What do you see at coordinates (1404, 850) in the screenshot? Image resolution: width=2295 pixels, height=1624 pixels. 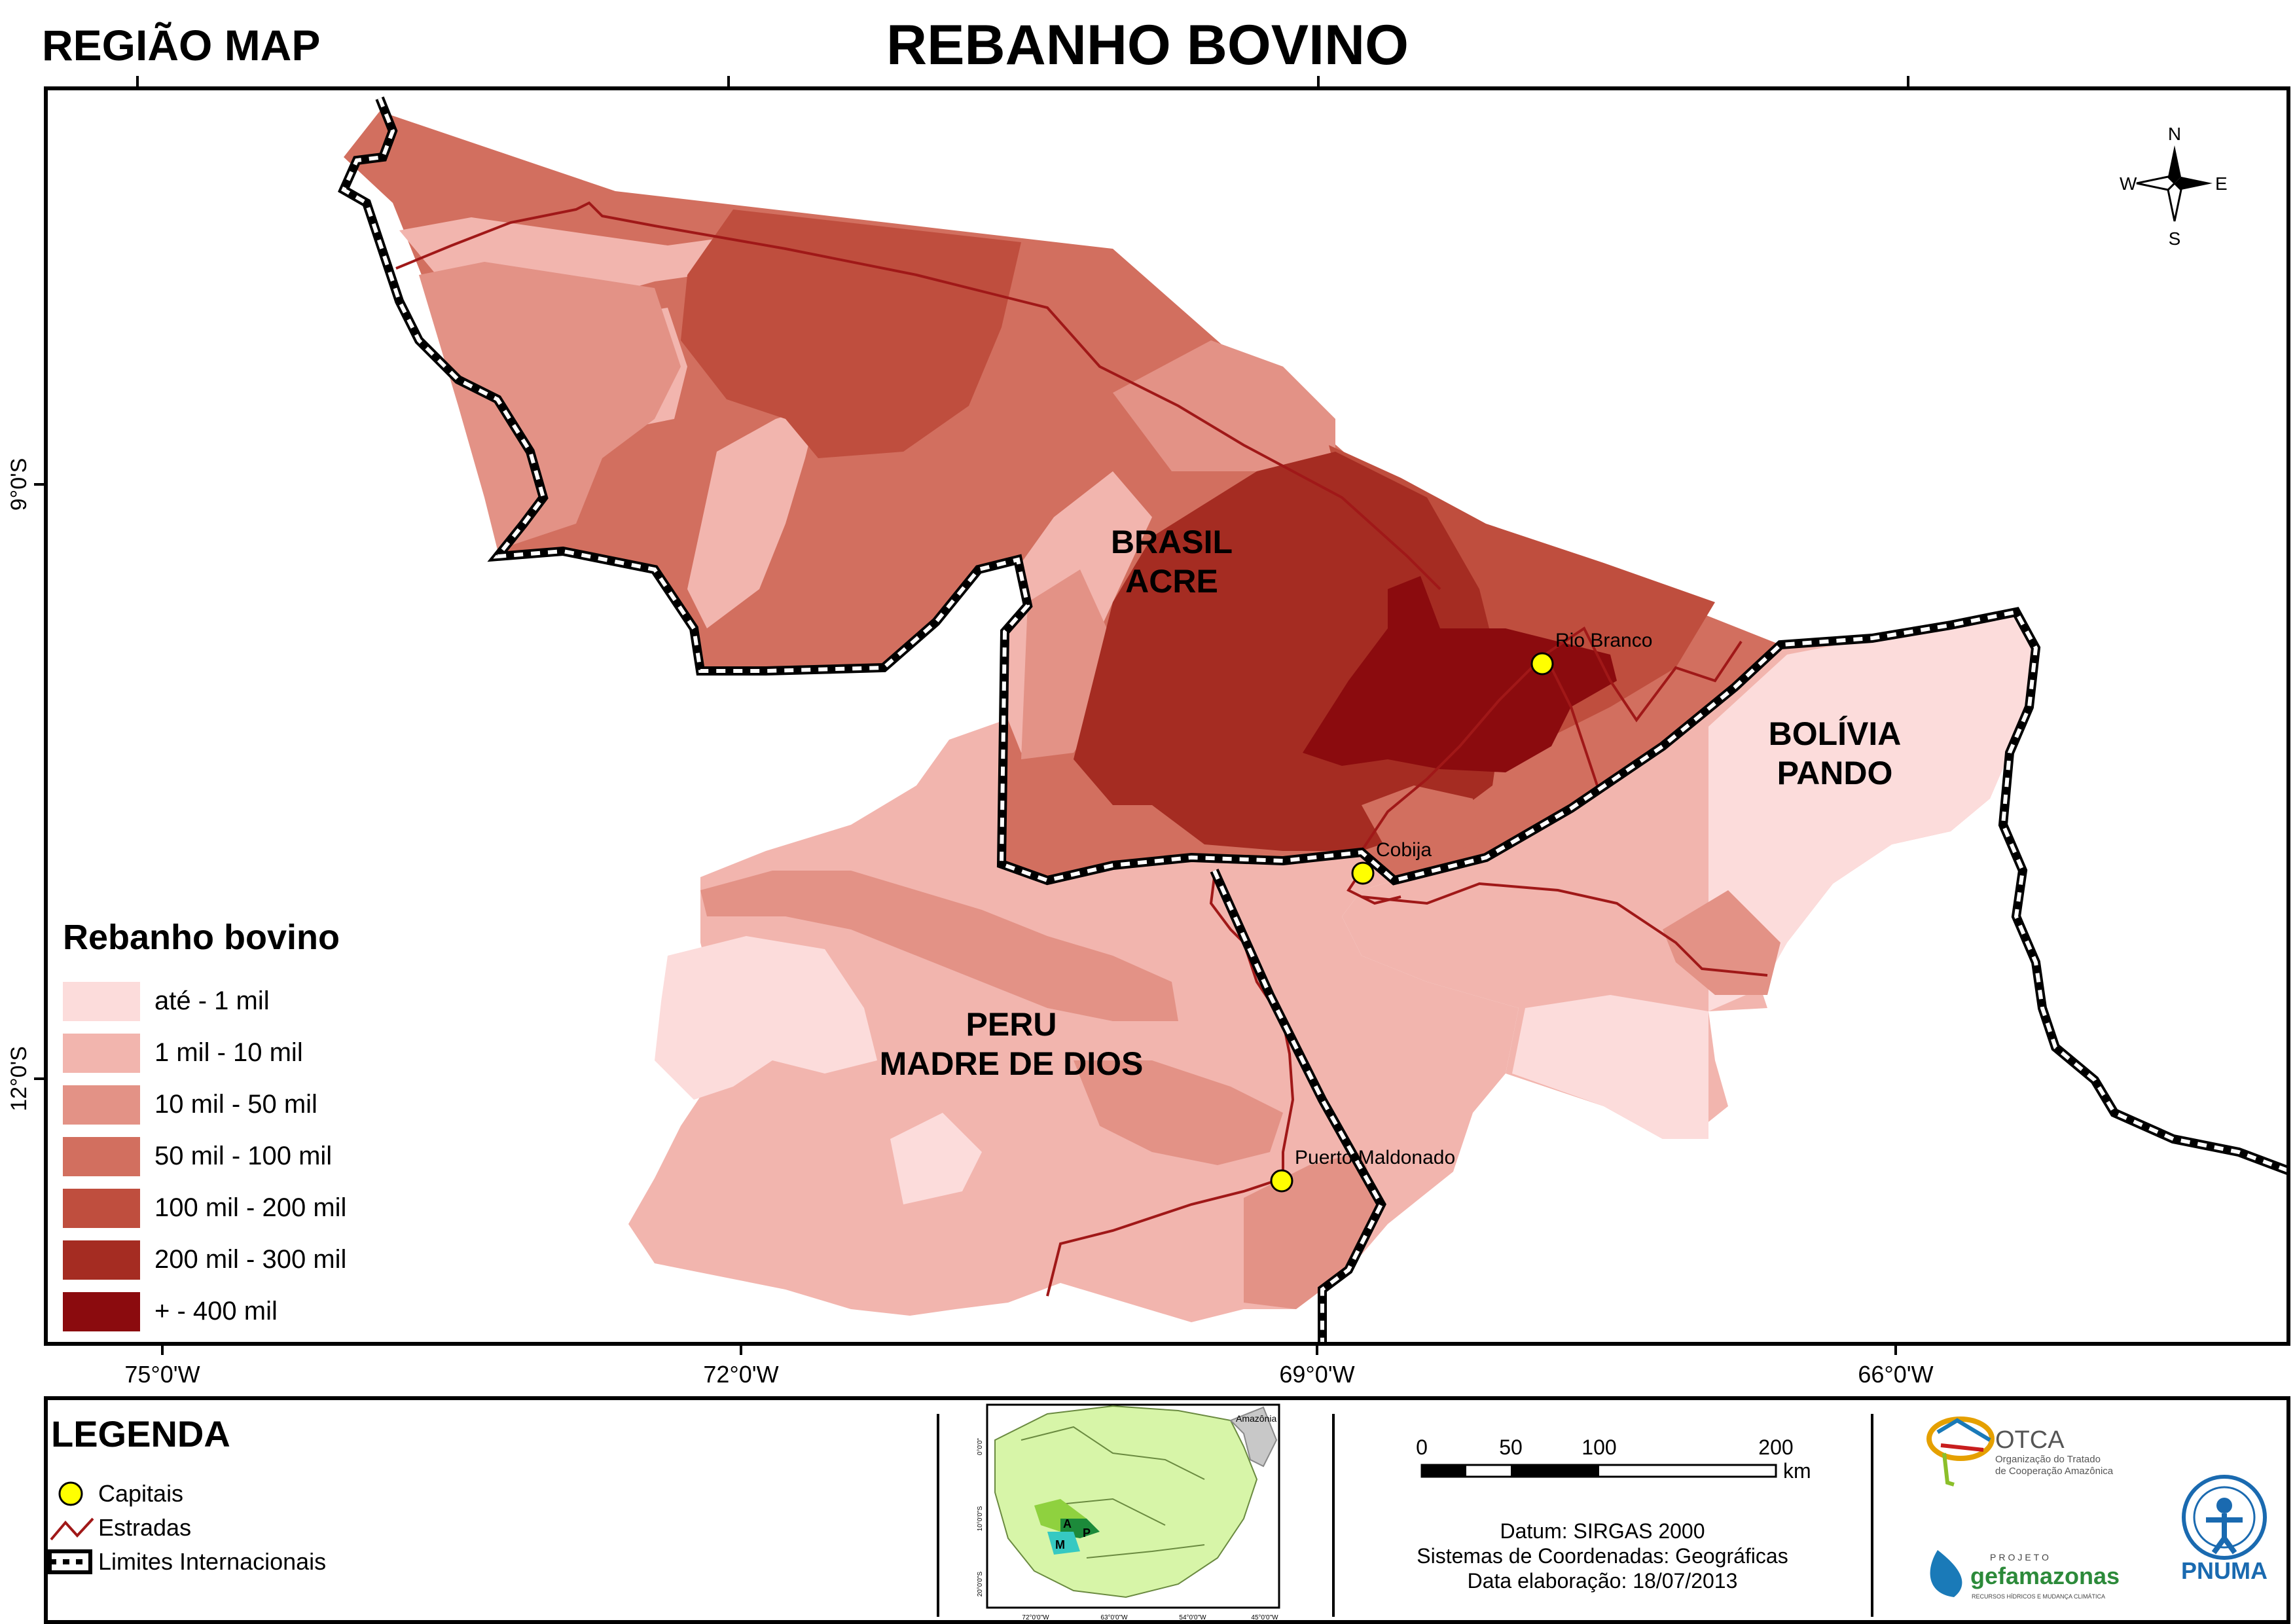 I see `city-label-cobija: Cobija` at bounding box center [1404, 850].